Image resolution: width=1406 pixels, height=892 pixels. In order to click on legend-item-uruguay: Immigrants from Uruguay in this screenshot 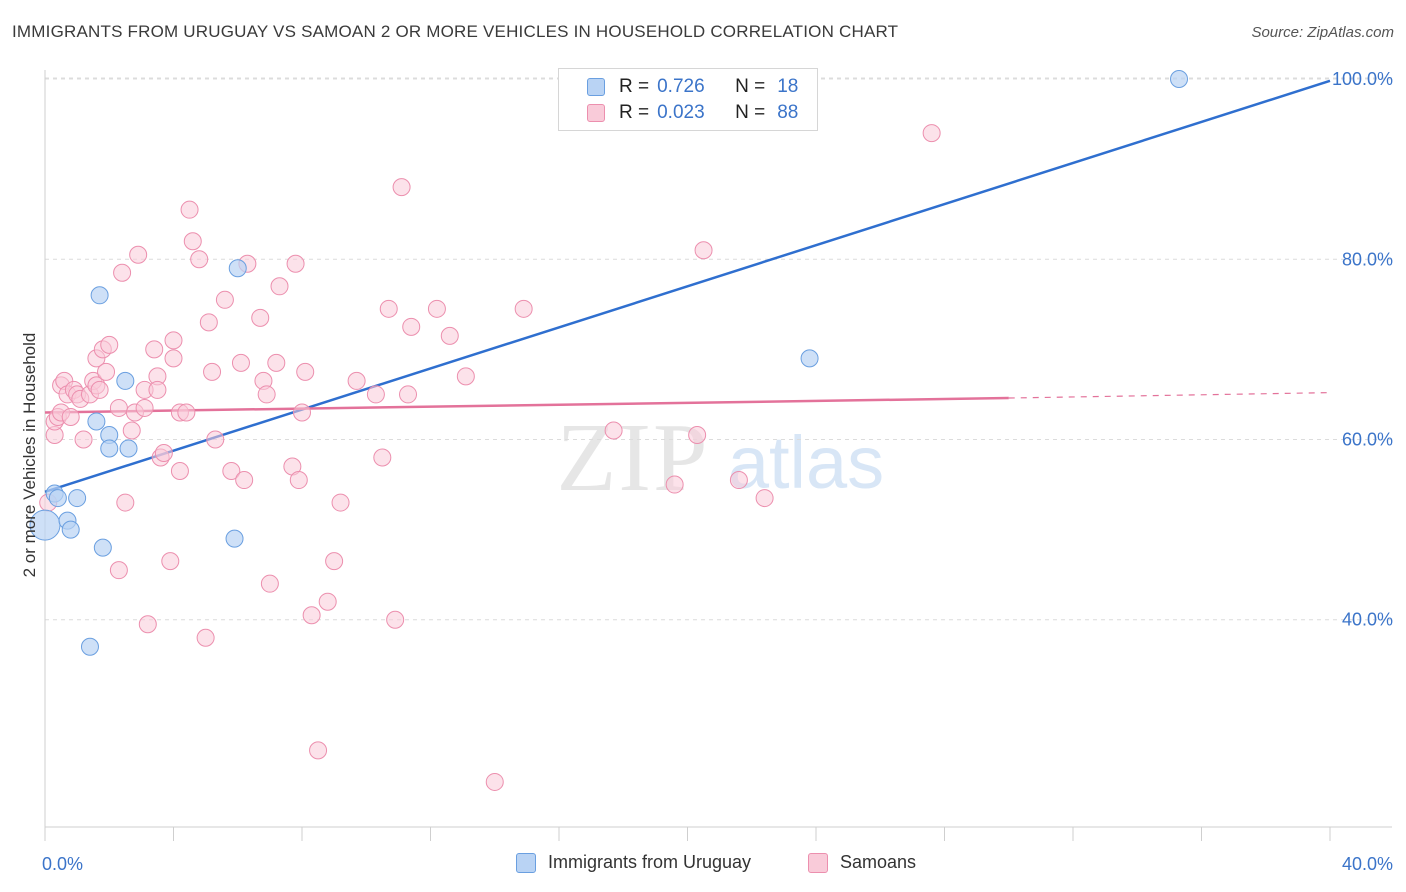, I will do `click(633, 862)`.